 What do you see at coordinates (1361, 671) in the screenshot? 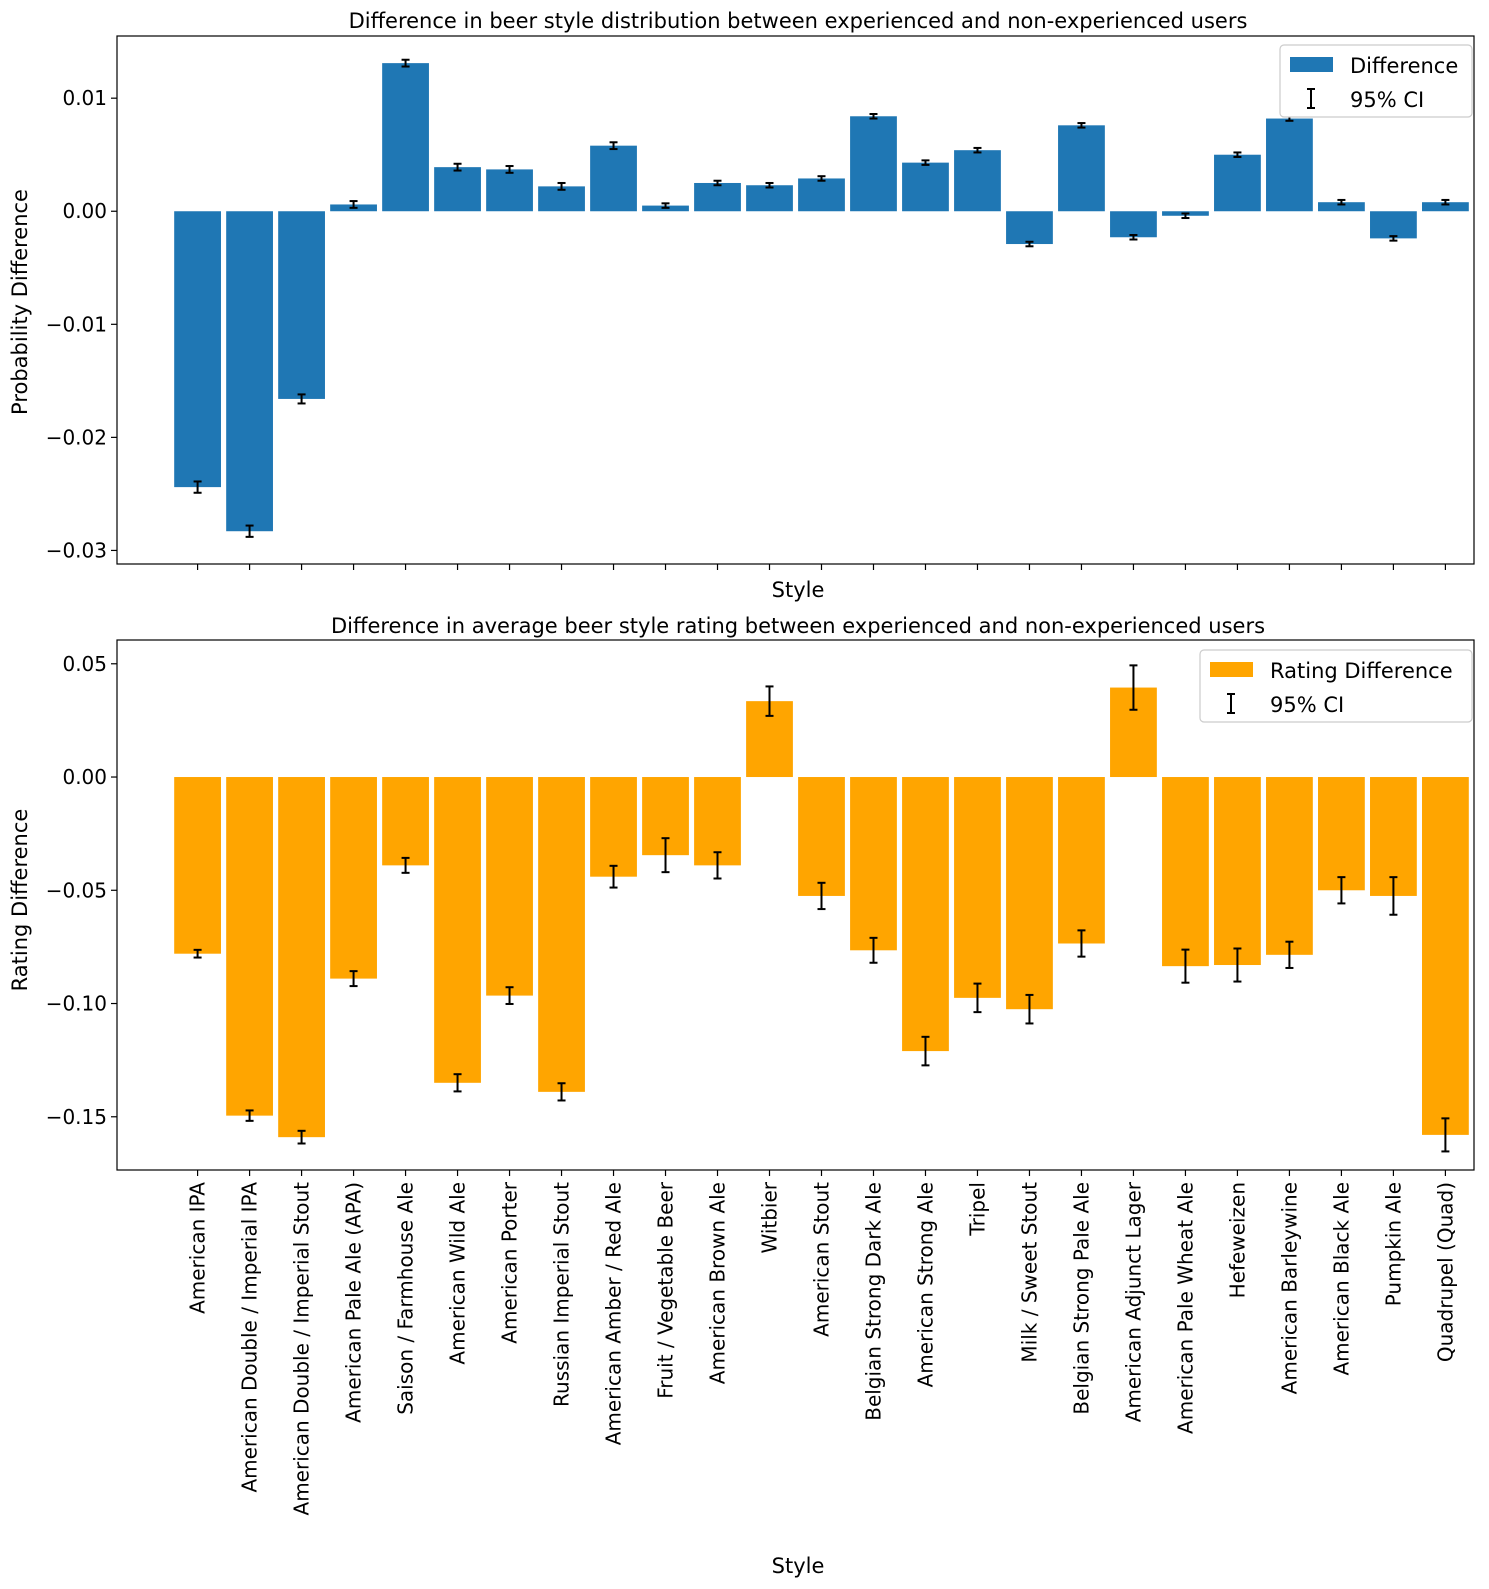
I see `legend-label-series: Rating Difference` at bounding box center [1361, 671].